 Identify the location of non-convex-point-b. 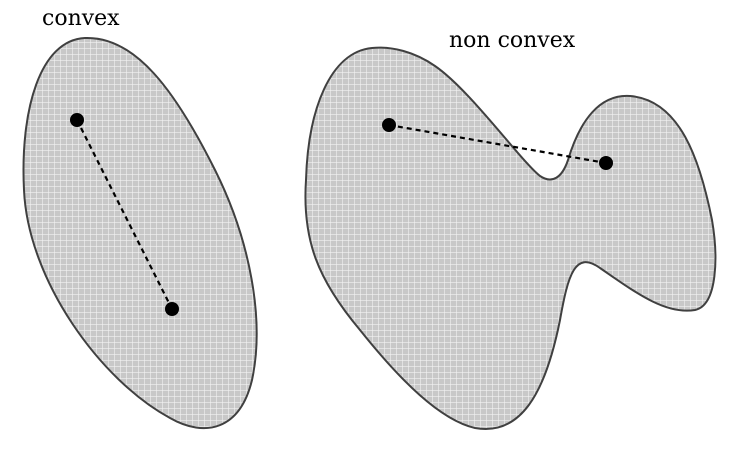
(606, 163).